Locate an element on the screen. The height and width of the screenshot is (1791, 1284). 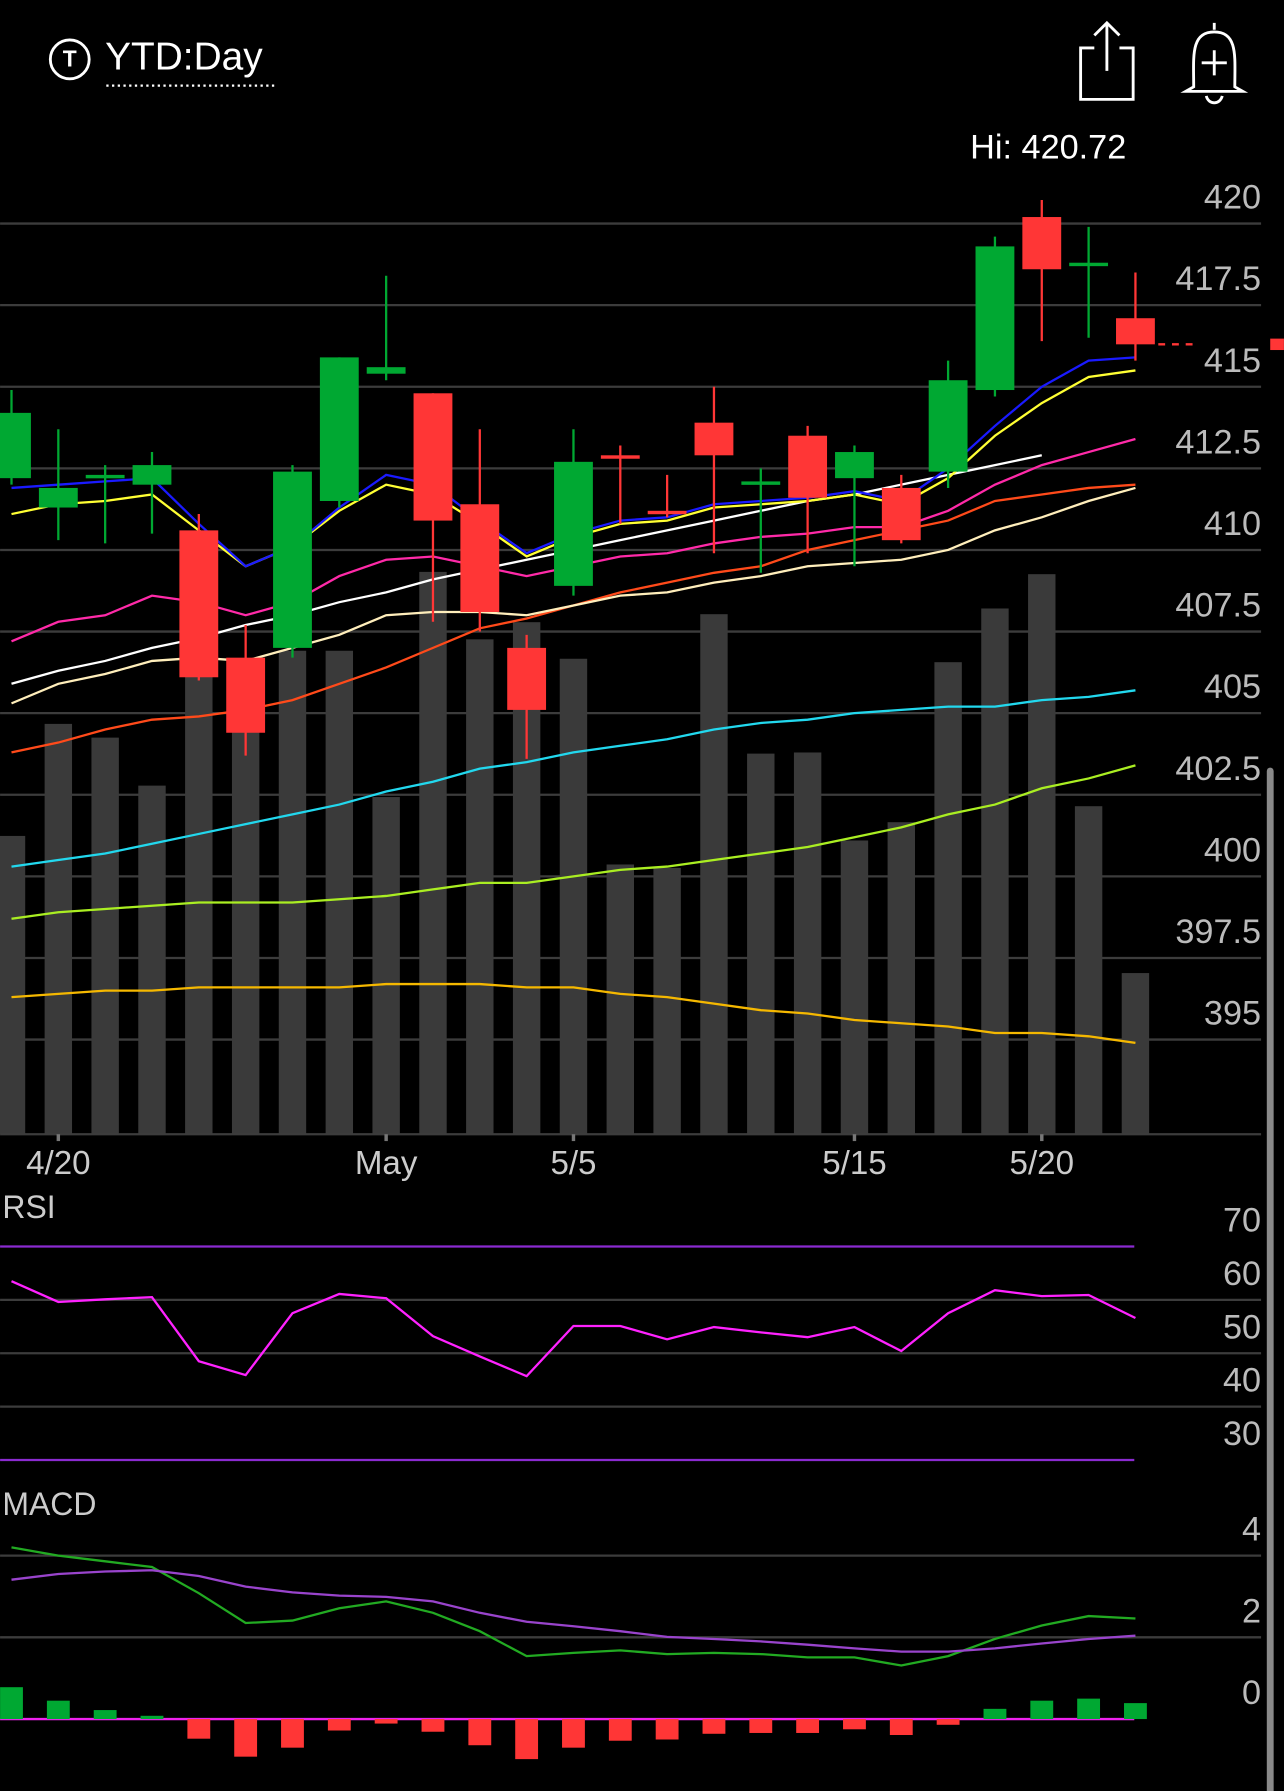
scrollbar is located at coordinates (1270, 1279).